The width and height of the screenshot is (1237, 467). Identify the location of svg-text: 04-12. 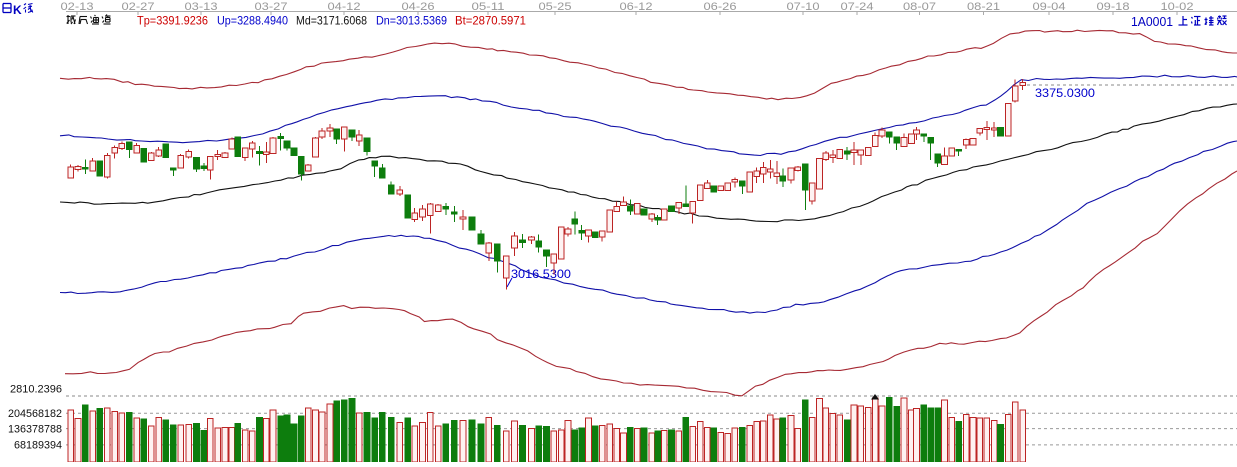
(344, 7).